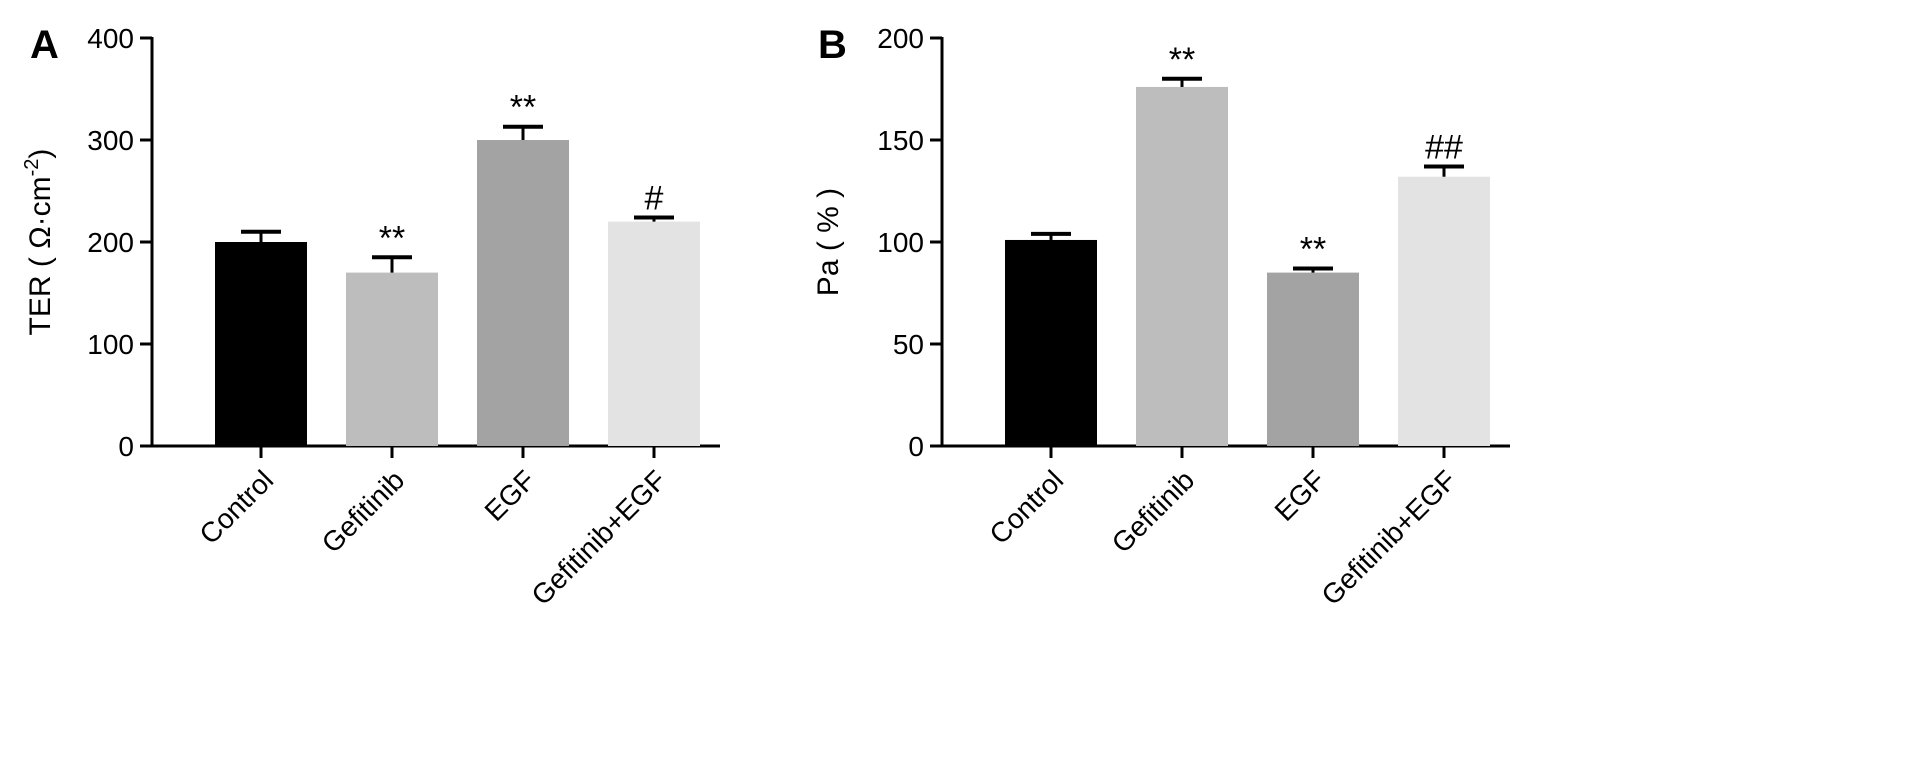 The height and width of the screenshot is (777, 1913). I want to click on significance-marker: ##, so click(1444, 148).